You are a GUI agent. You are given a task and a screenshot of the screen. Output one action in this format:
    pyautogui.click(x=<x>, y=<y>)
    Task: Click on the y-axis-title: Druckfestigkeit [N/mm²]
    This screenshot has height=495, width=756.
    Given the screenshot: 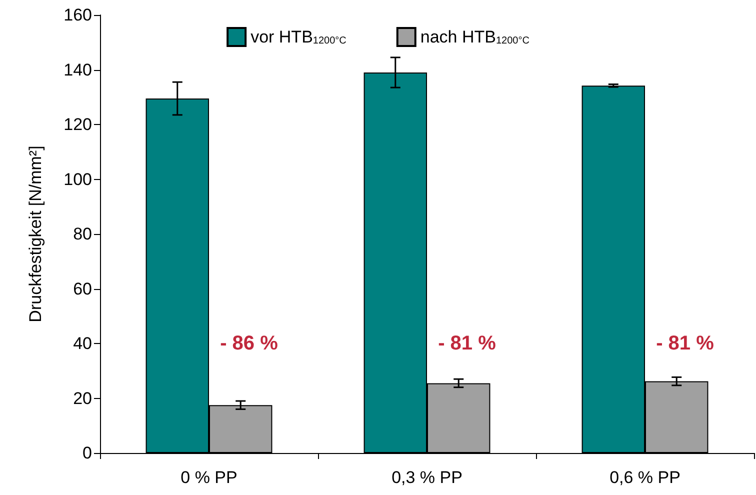 What is the action you would take?
    pyautogui.click(x=35, y=234)
    